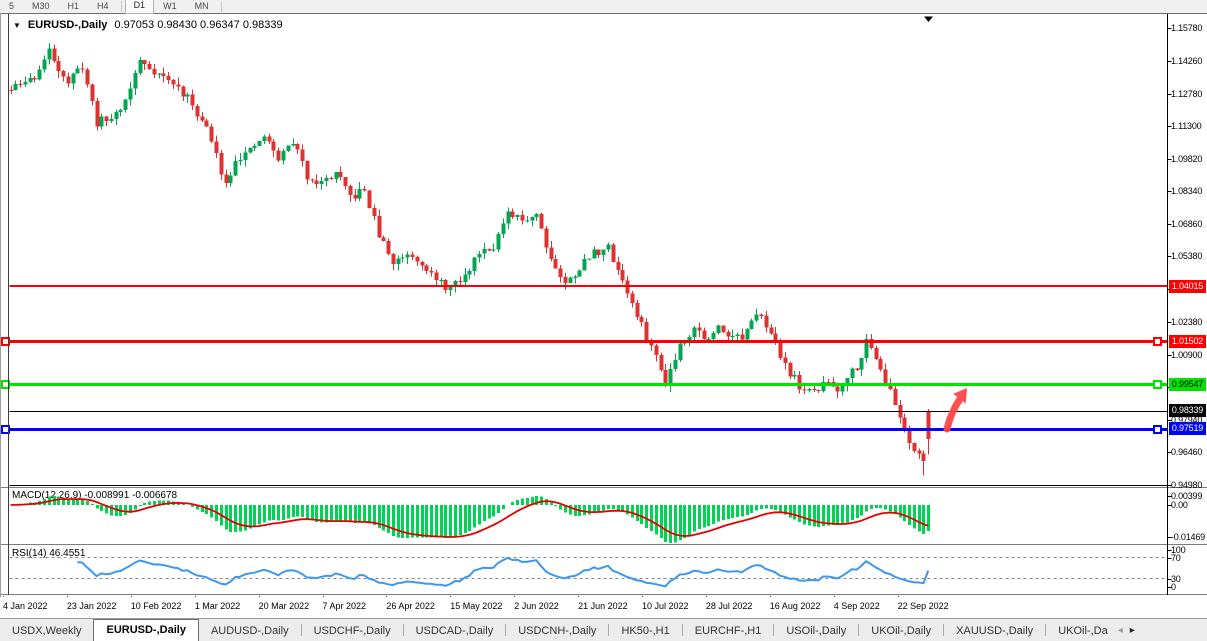 Image resolution: width=1207 pixels, height=641 pixels. I want to click on date-axis-label: 21 Jun 2022, so click(603, 606).